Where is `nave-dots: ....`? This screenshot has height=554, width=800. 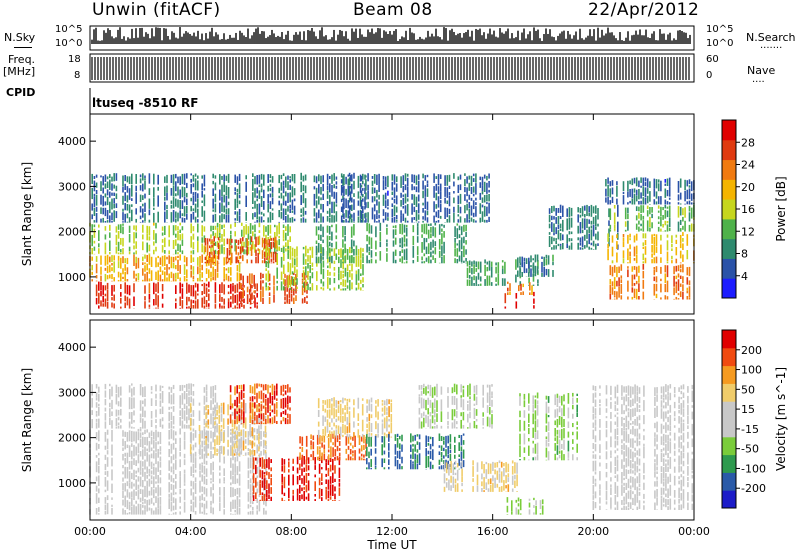
nave-dots: .... is located at coordinates (758, 79).